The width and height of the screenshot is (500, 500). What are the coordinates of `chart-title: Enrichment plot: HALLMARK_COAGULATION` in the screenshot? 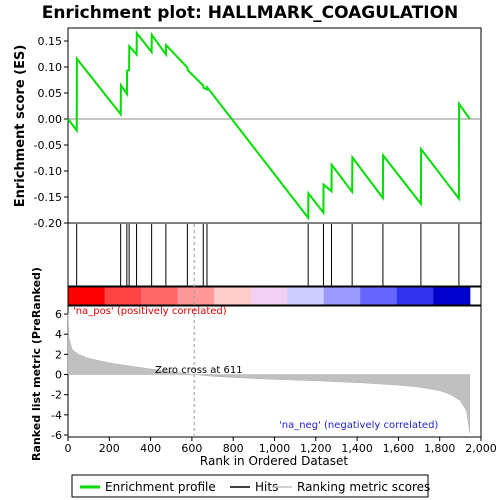 It's located at (250, 13).